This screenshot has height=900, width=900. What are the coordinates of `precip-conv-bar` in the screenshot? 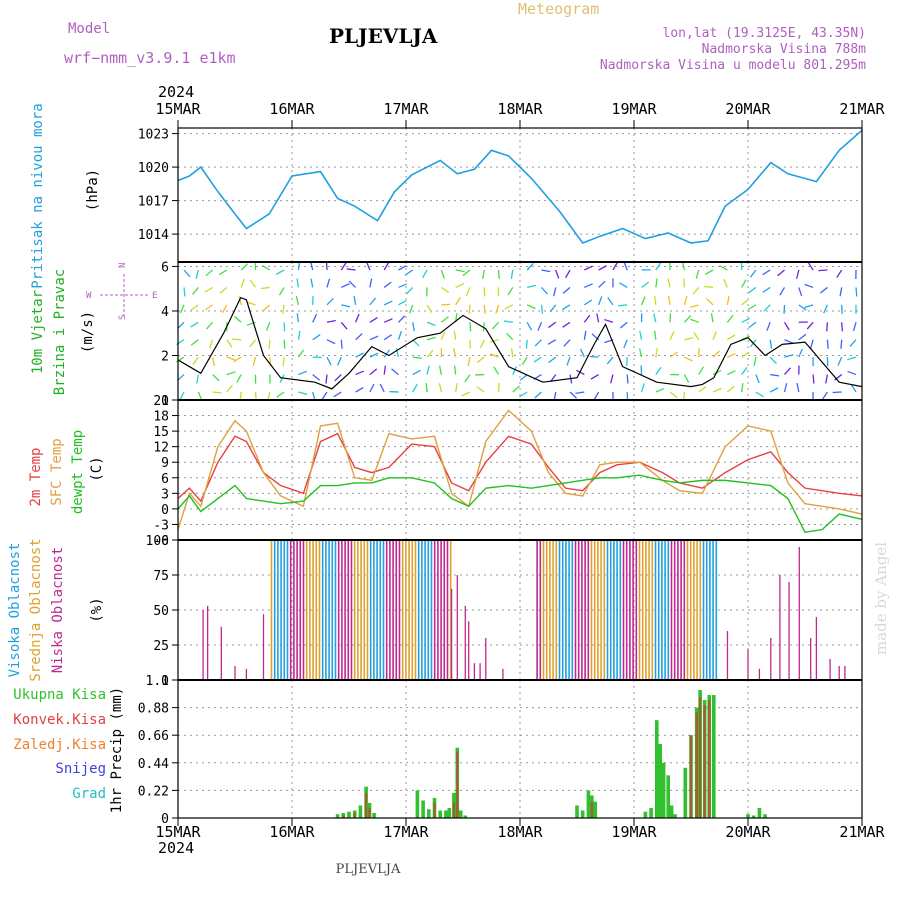 It's located at (369, 812).